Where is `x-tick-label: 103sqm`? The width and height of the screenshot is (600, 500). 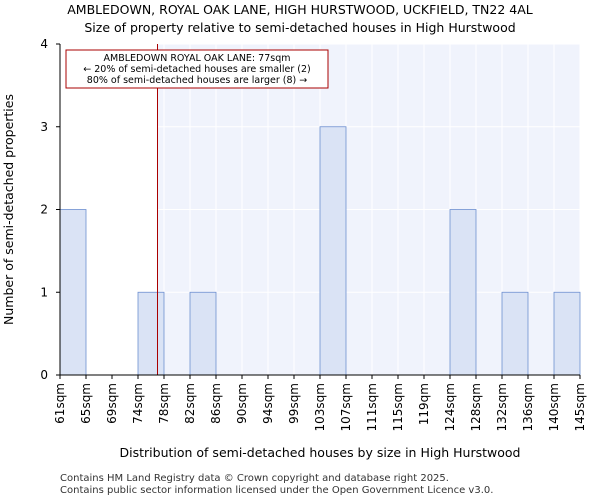 x-tick-label: 103sqm is located at coordinates (320, 407).